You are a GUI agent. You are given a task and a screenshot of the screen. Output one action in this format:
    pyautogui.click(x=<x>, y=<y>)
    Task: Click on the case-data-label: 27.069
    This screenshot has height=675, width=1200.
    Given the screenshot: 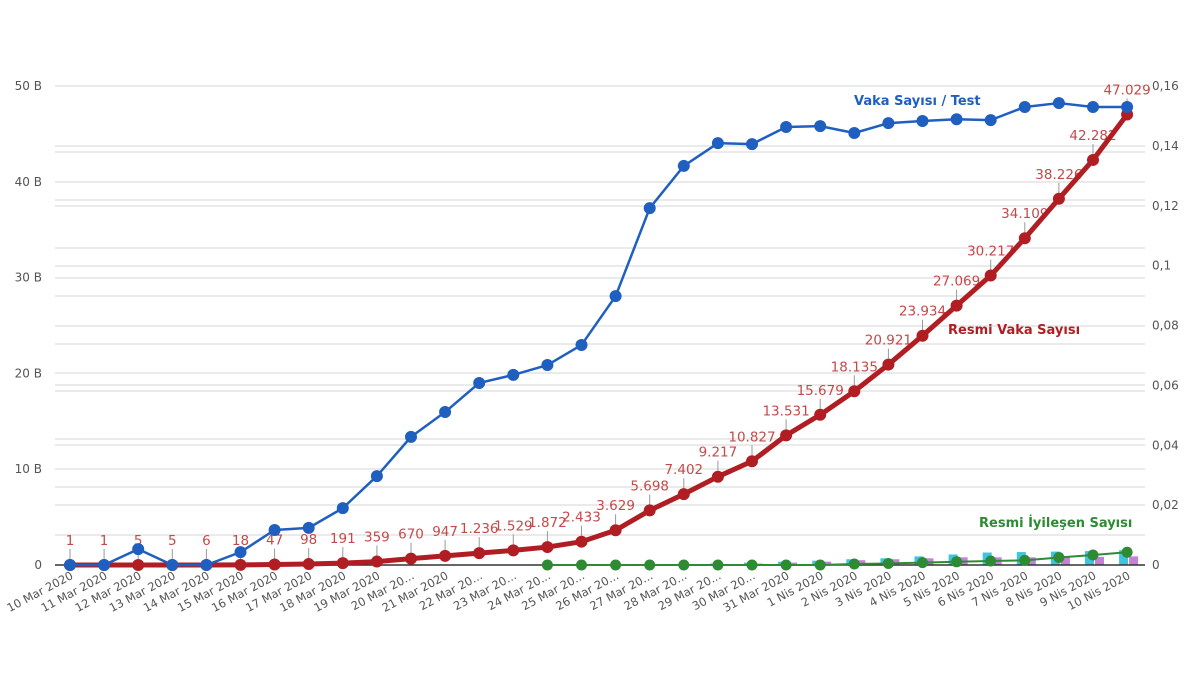 What is the action you would take?
    pyautogui.click(x=956, y=282)
    